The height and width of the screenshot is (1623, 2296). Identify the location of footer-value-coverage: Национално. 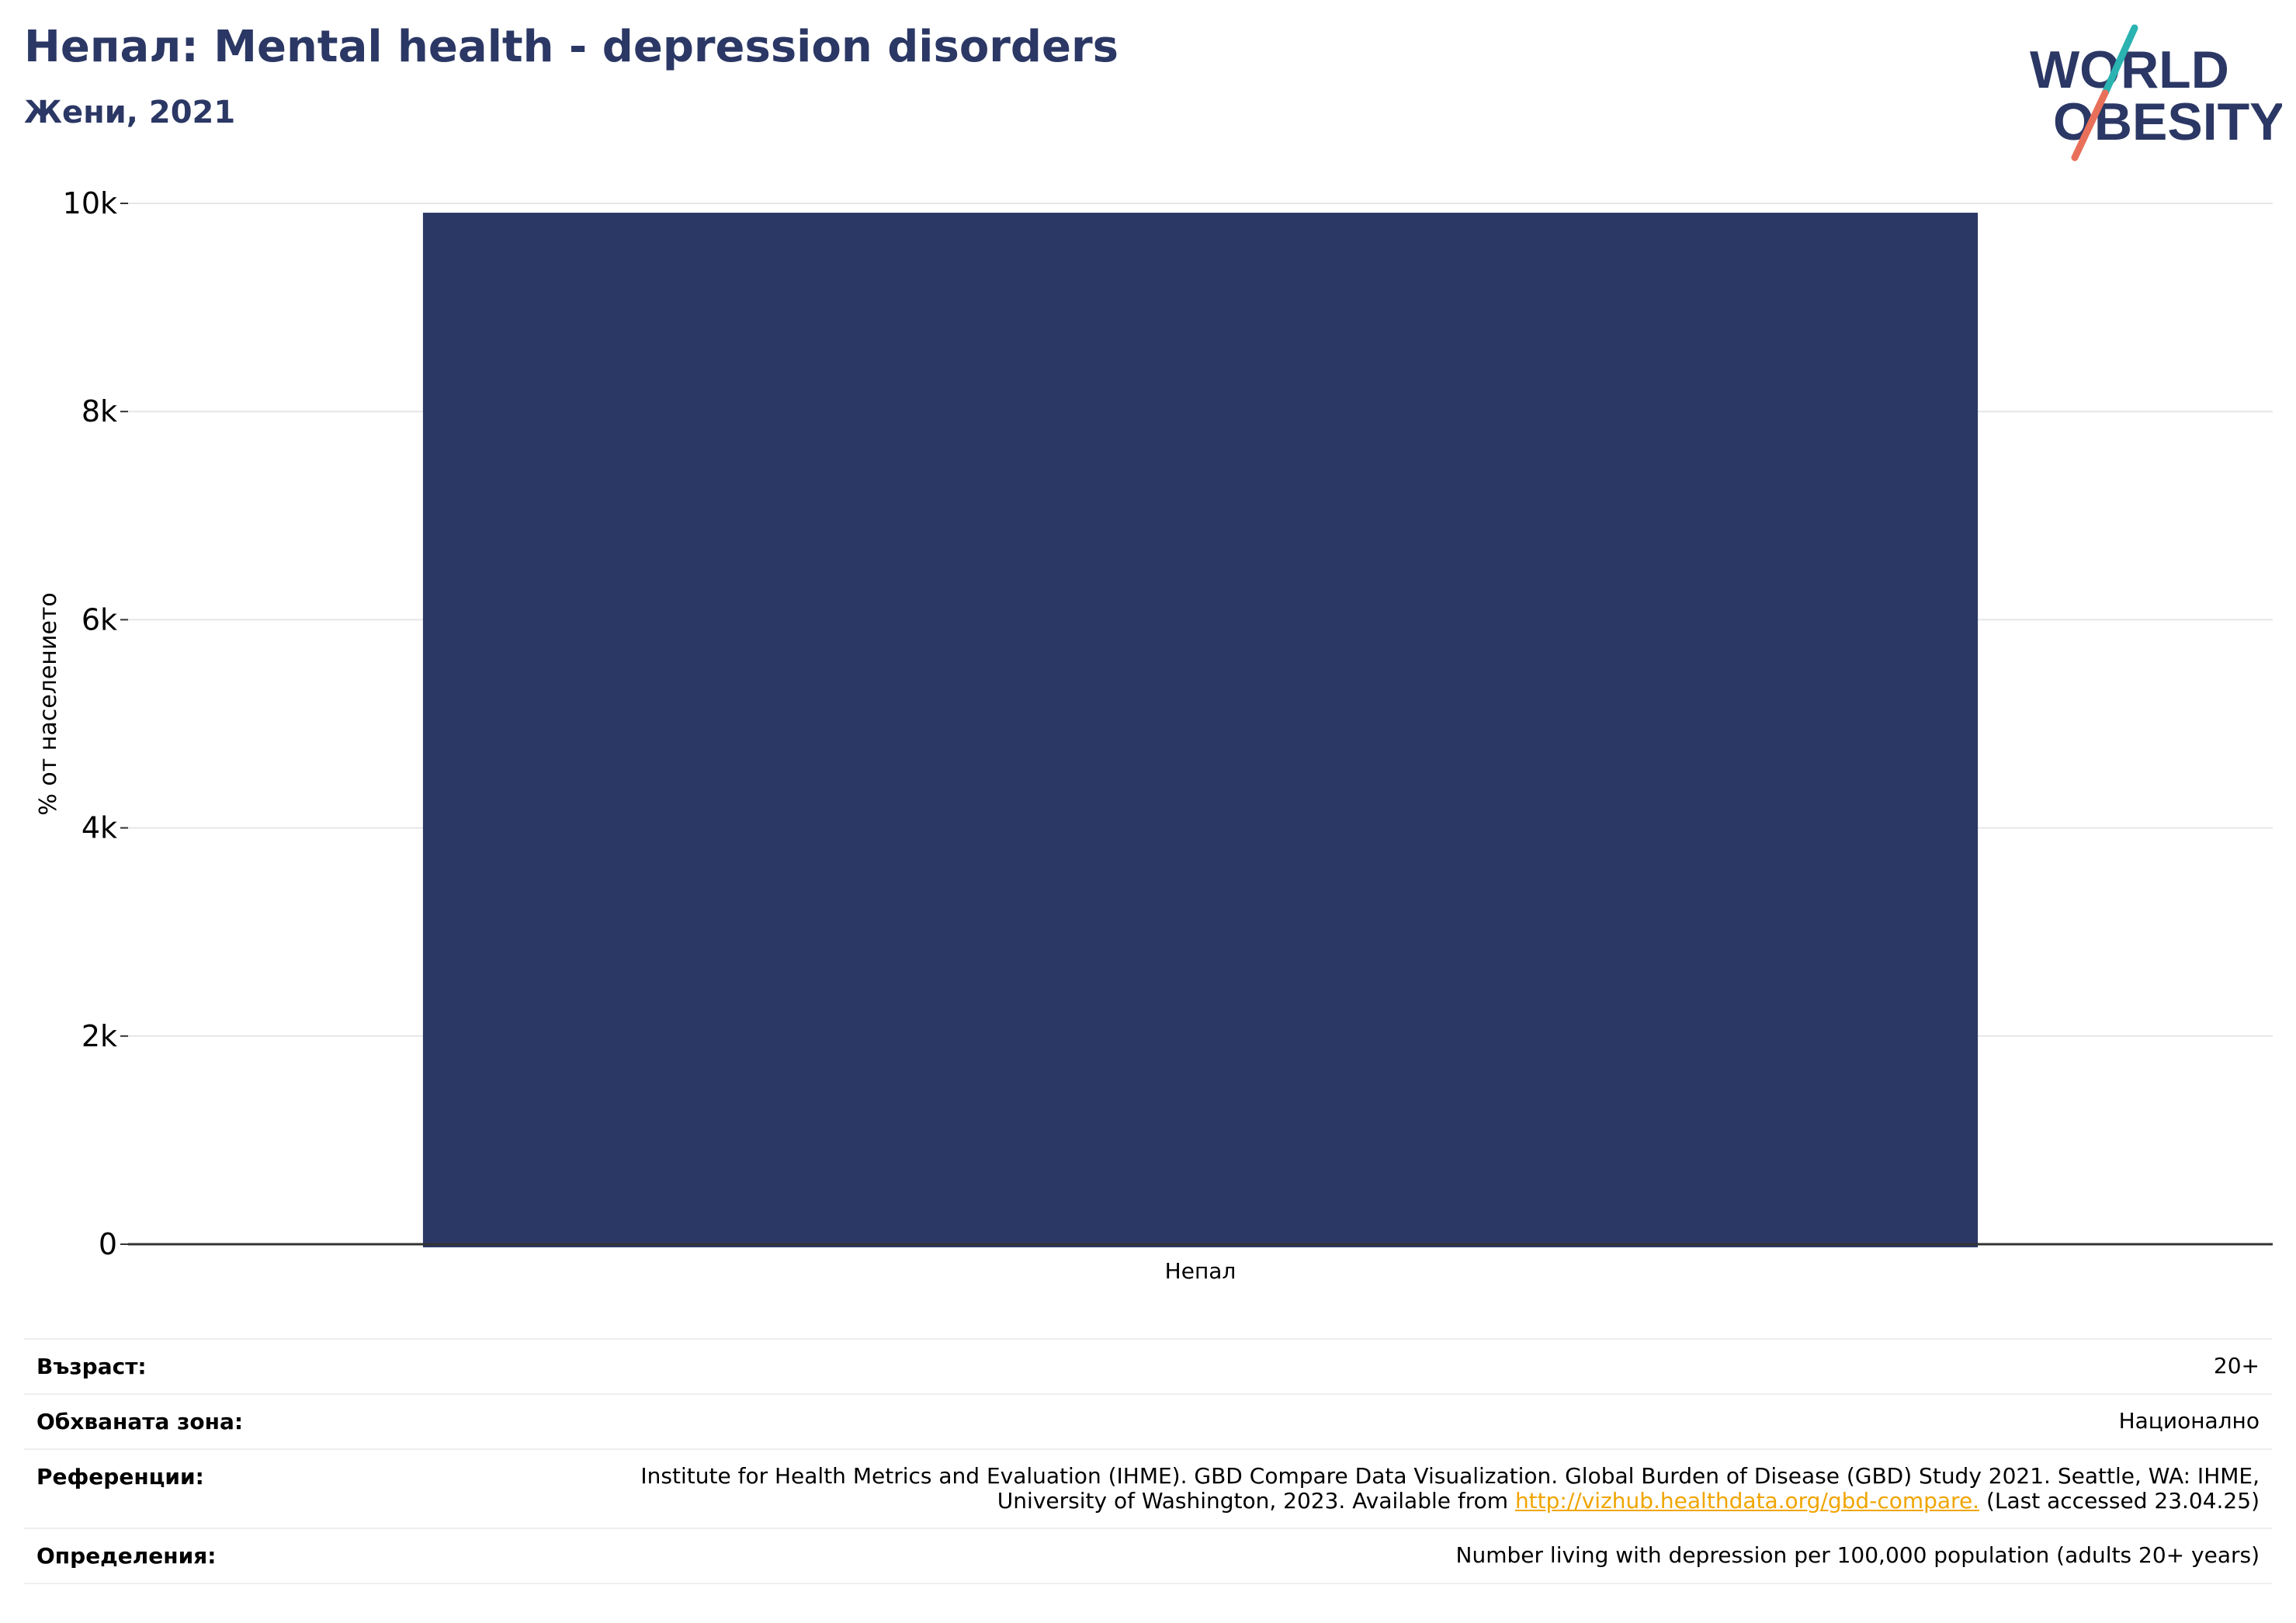
(2189, 1421).